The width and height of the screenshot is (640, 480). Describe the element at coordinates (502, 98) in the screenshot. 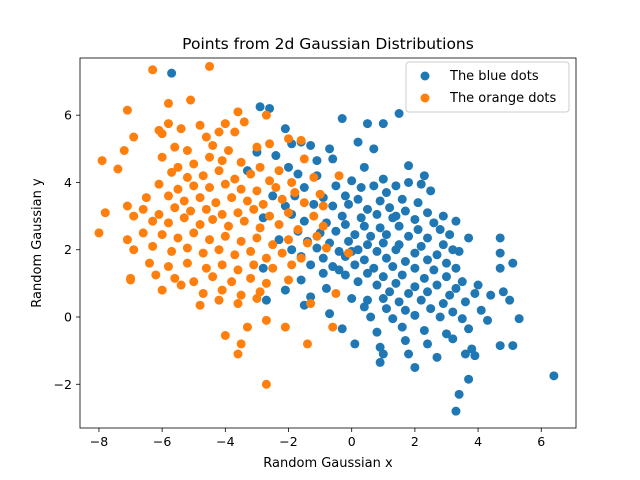

I see `legend-label-orange: The orange dots` at that location.